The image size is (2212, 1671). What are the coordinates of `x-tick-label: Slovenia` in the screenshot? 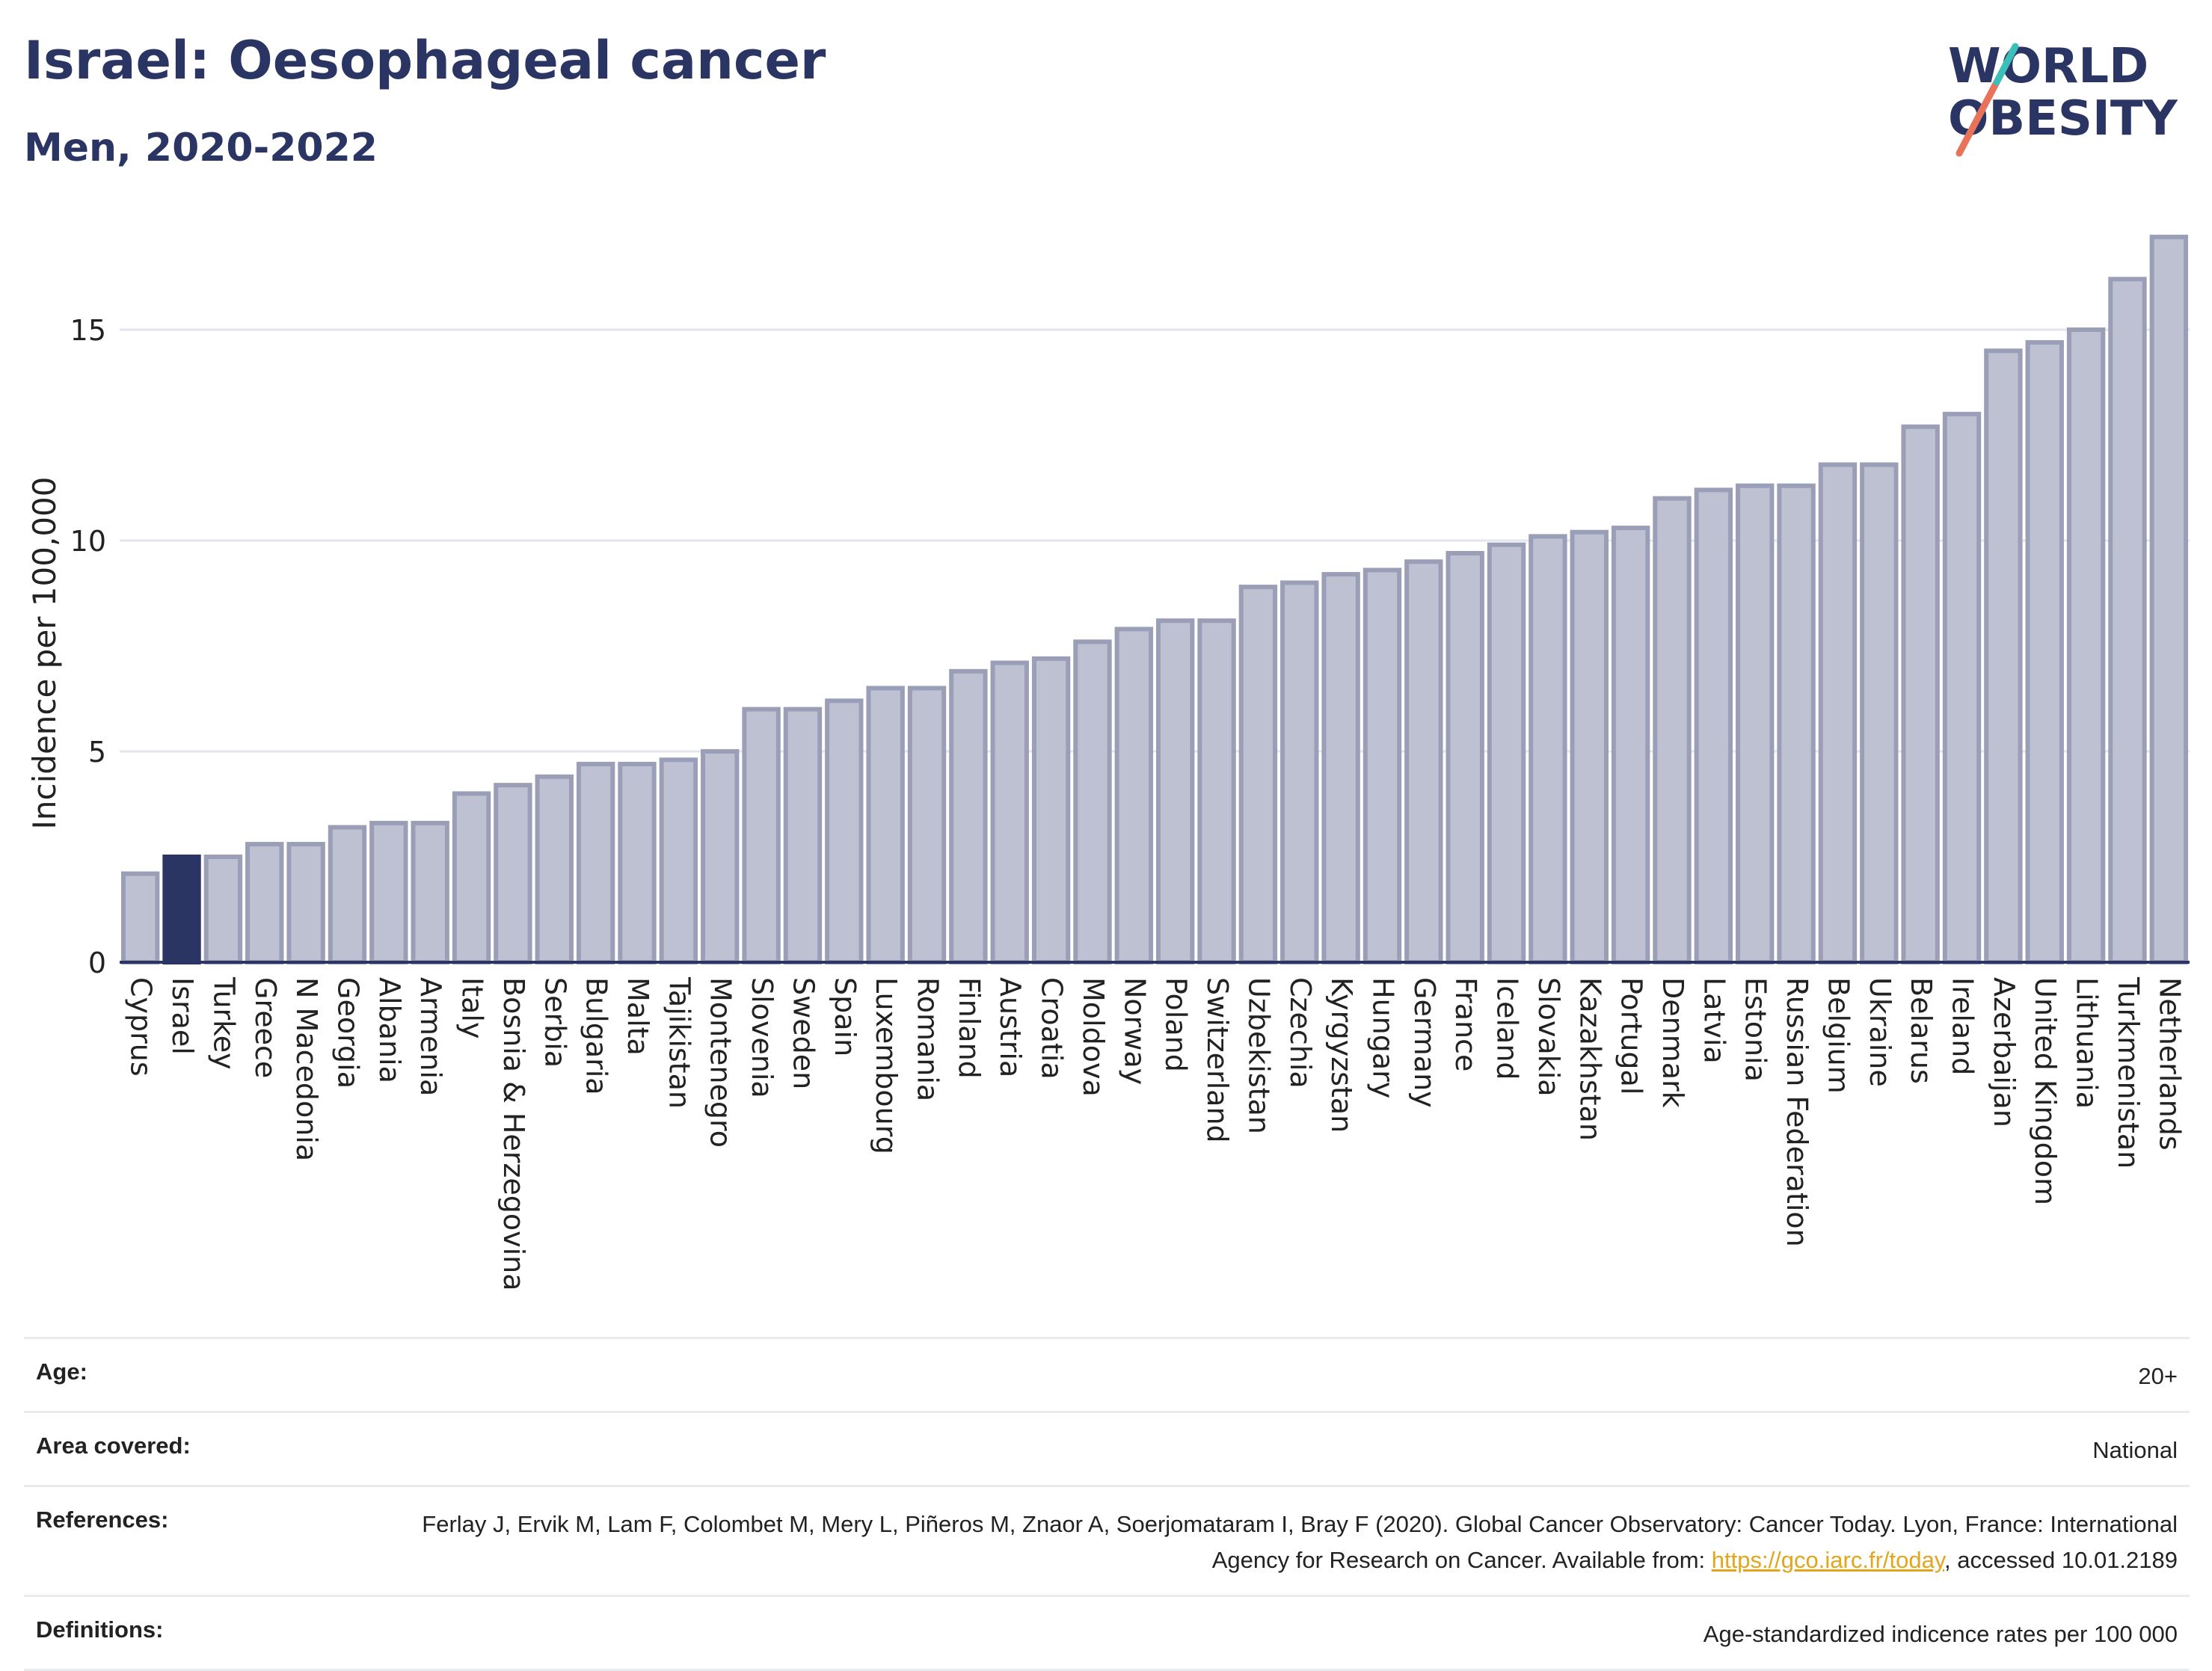 It's located at (762, 1037).